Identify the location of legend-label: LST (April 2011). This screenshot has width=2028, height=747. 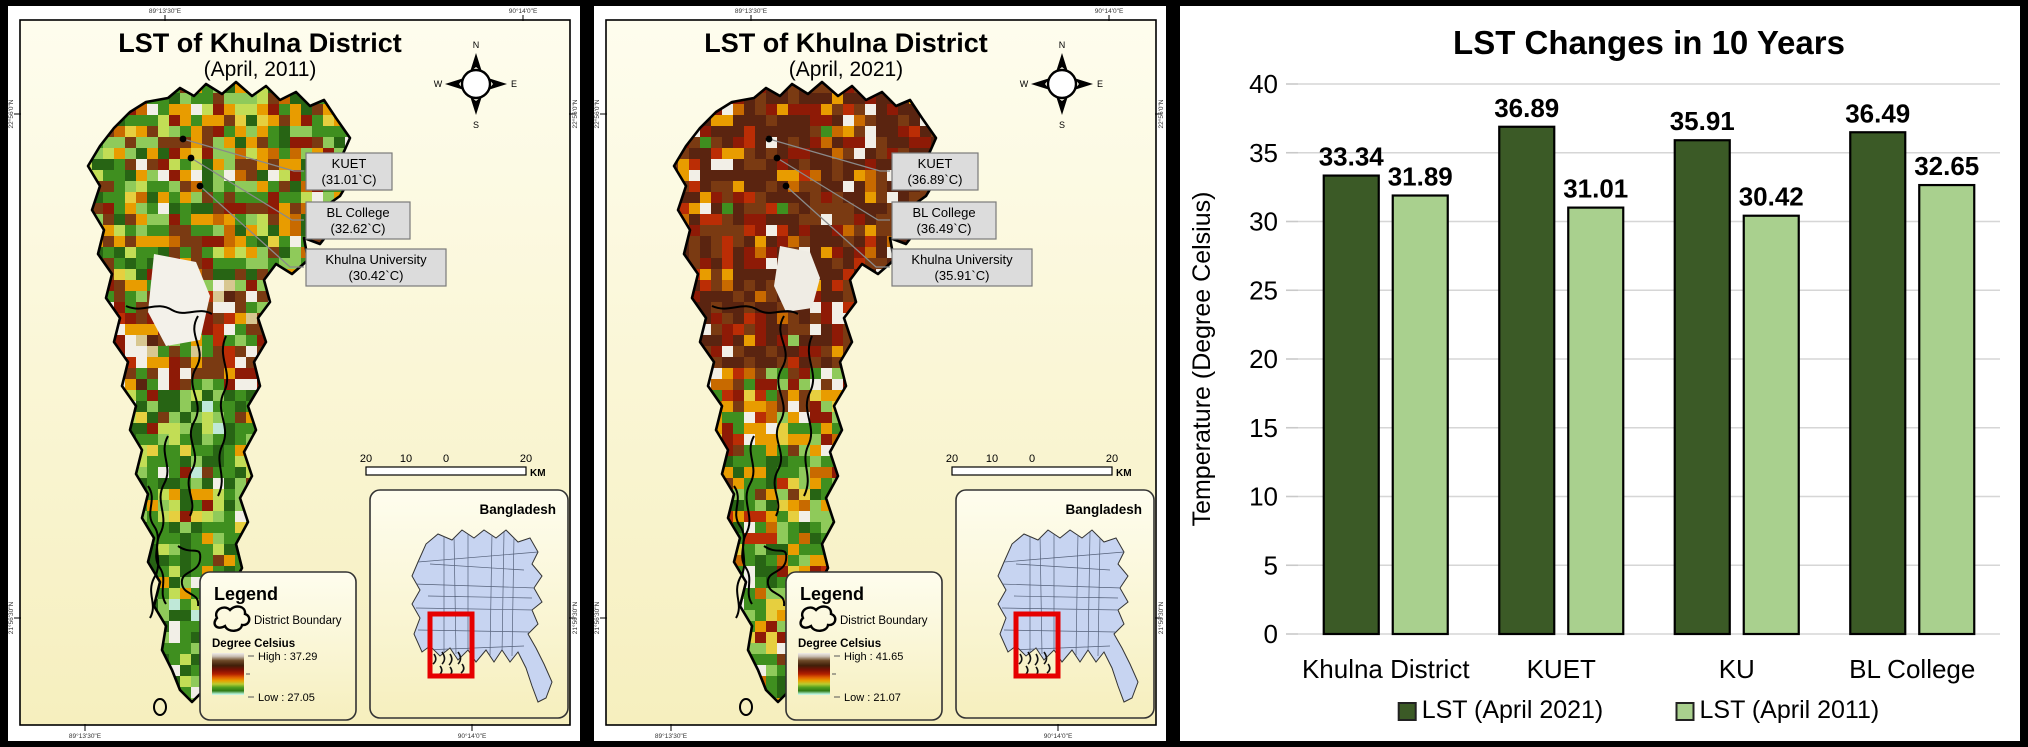
(1790, 710).